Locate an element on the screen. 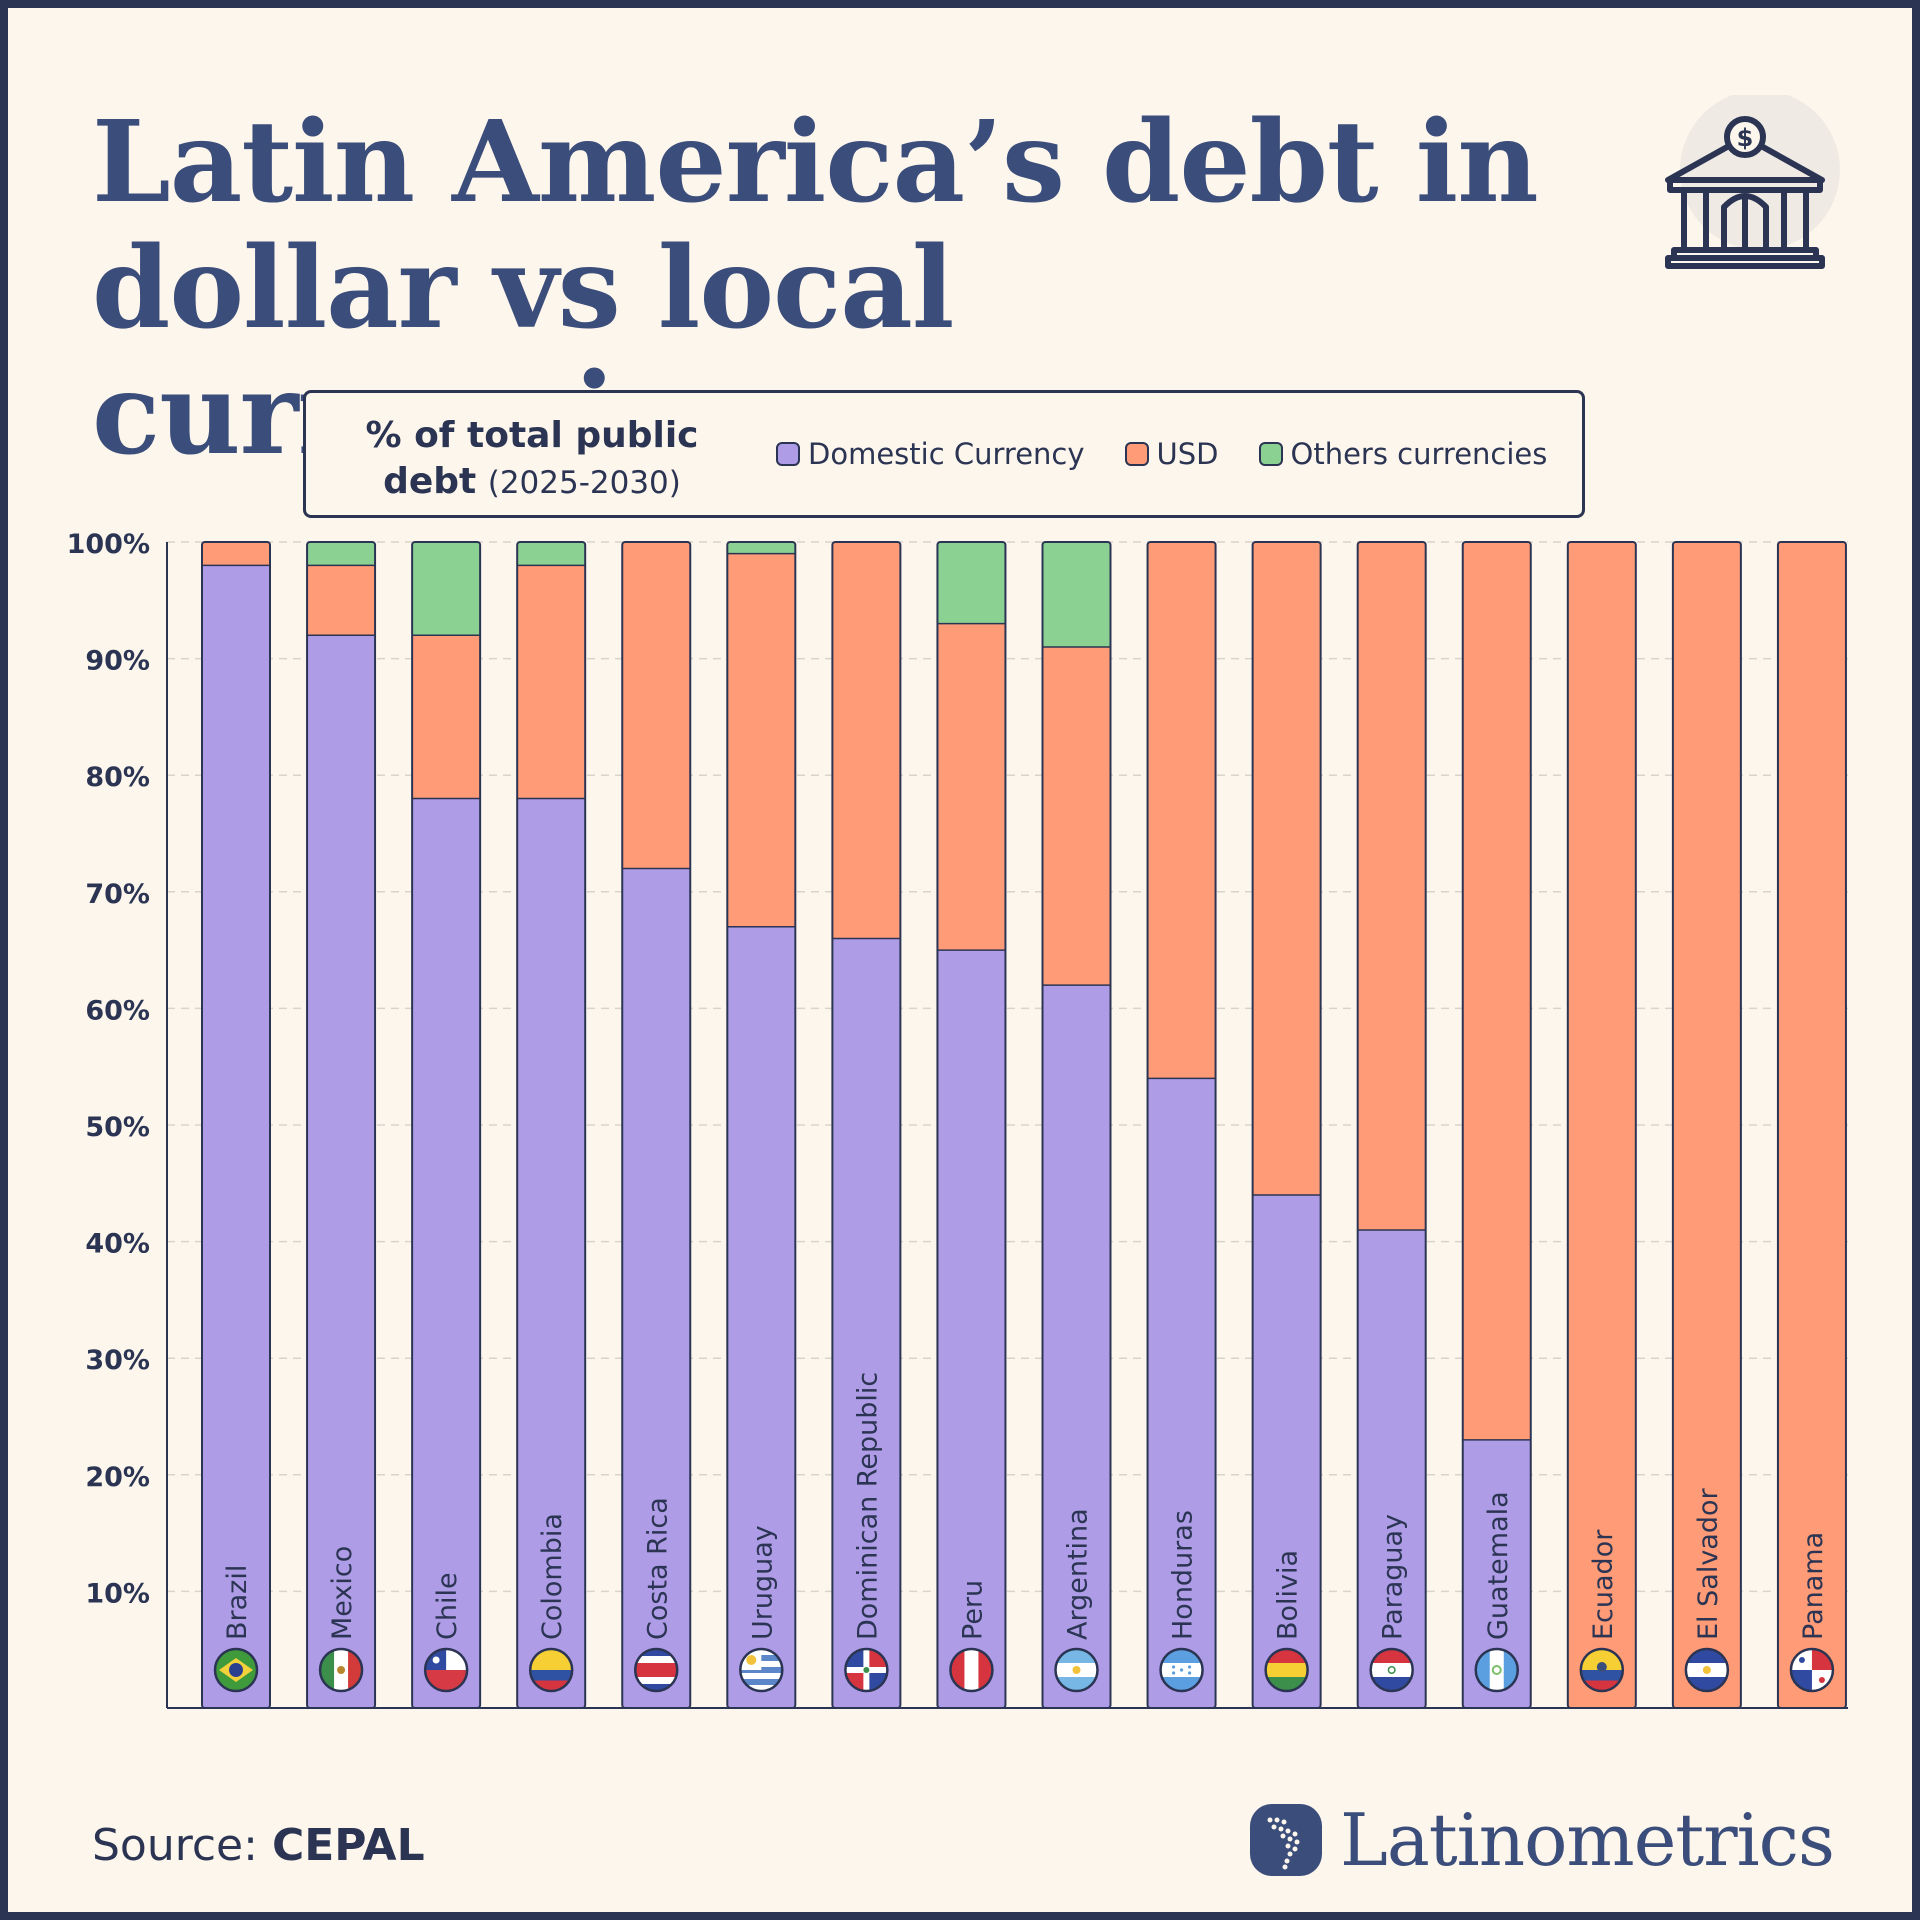 This screenshot has width=1920, height=1920. legend-item-domestic: Domestic Currency is located at coordinates (930, 454).